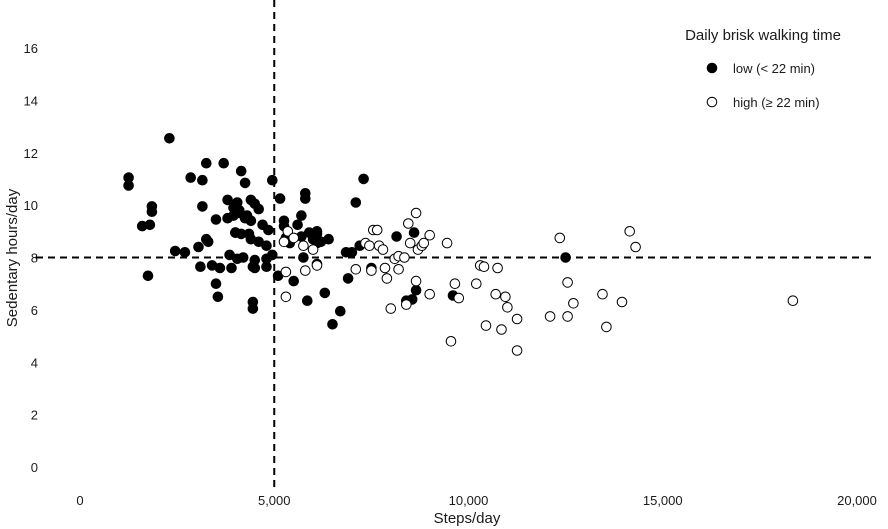 The width and height of the screenshot is (888, 529). I want to click on y-tick-label: 16, so click(31, 48).